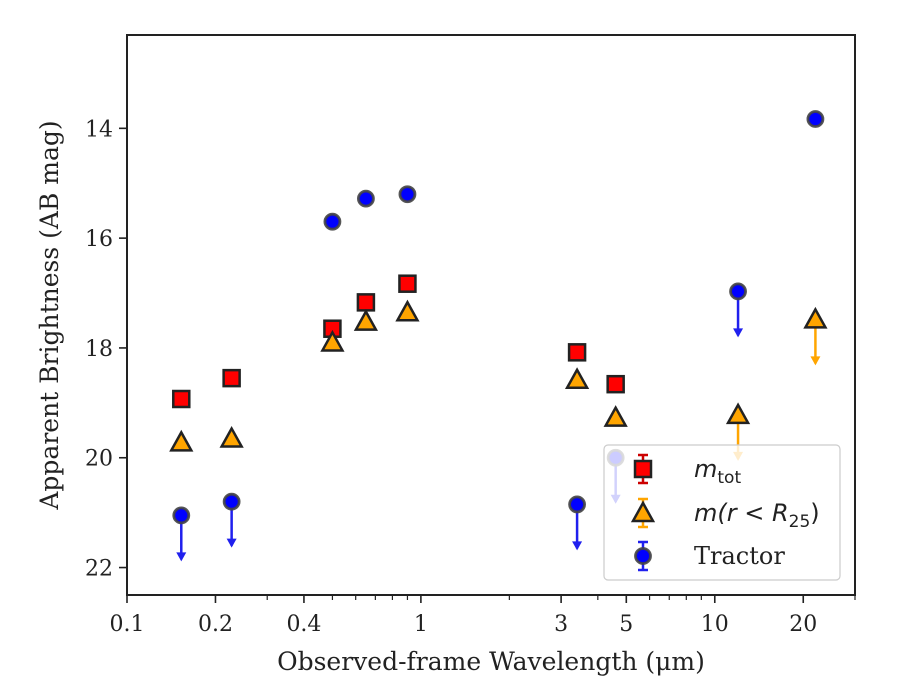 The image size is (900, 700). Describe the element at coordinates (99, 239) in the screenshot. I see `y-tick-label: 16` at that location.